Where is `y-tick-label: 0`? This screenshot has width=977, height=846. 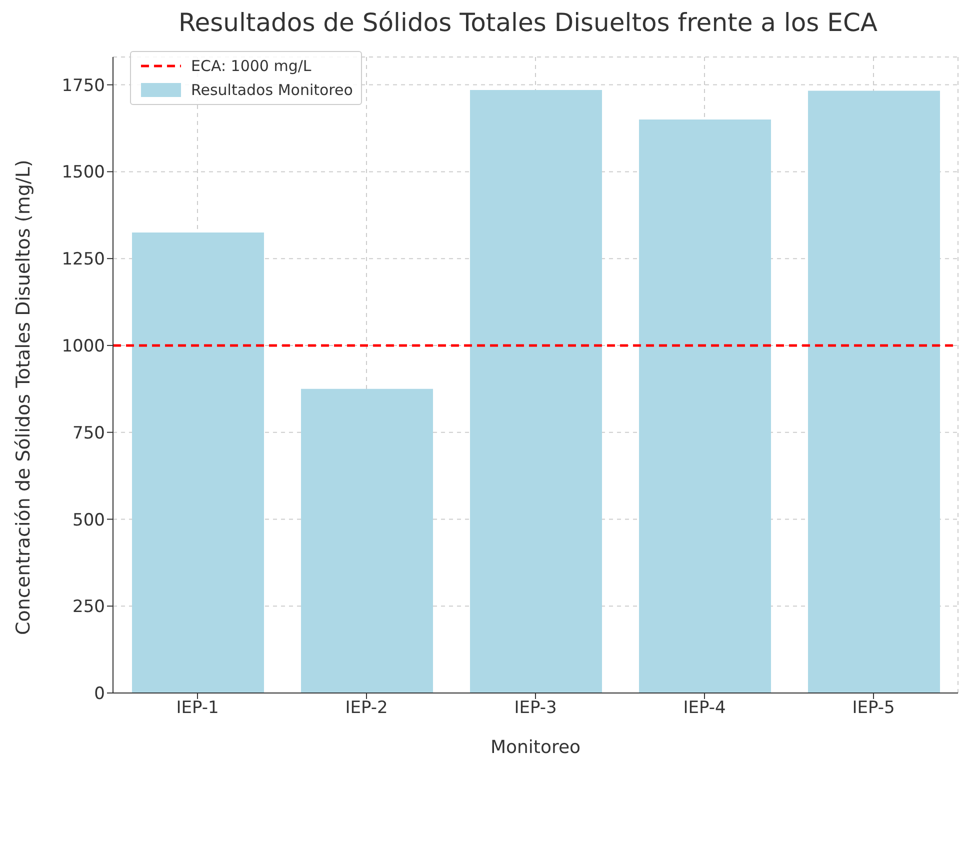
y-tick-label: 0 is located at coordinates (99, 694).